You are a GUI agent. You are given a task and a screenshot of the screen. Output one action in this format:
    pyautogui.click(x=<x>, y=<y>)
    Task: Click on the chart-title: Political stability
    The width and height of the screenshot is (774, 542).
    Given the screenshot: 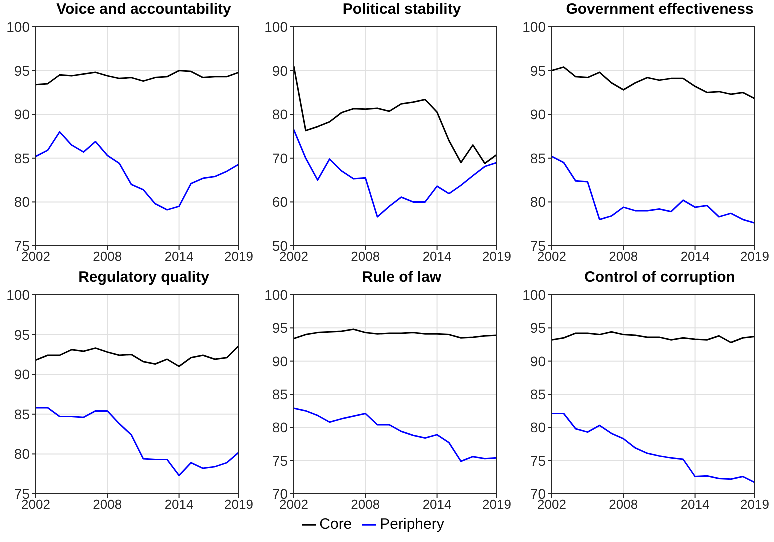 What is the action you would take?
    pyautogui.click(x=402, y=10)
    